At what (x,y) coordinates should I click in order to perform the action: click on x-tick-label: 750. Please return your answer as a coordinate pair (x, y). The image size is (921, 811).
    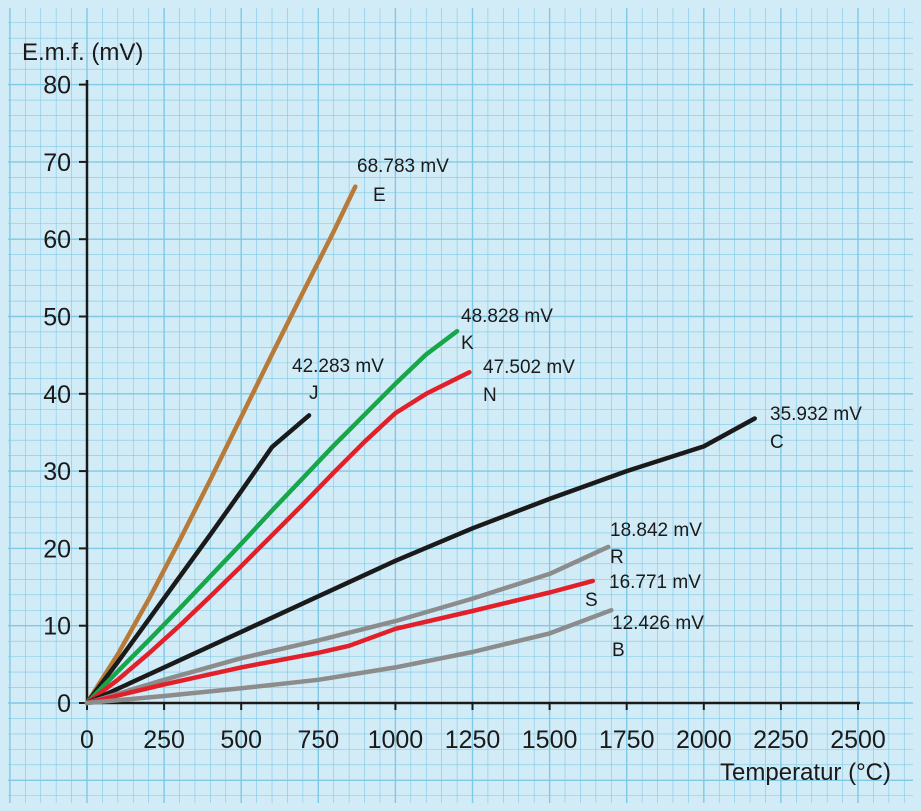
    Looking at the image, I should click on (318, 740).